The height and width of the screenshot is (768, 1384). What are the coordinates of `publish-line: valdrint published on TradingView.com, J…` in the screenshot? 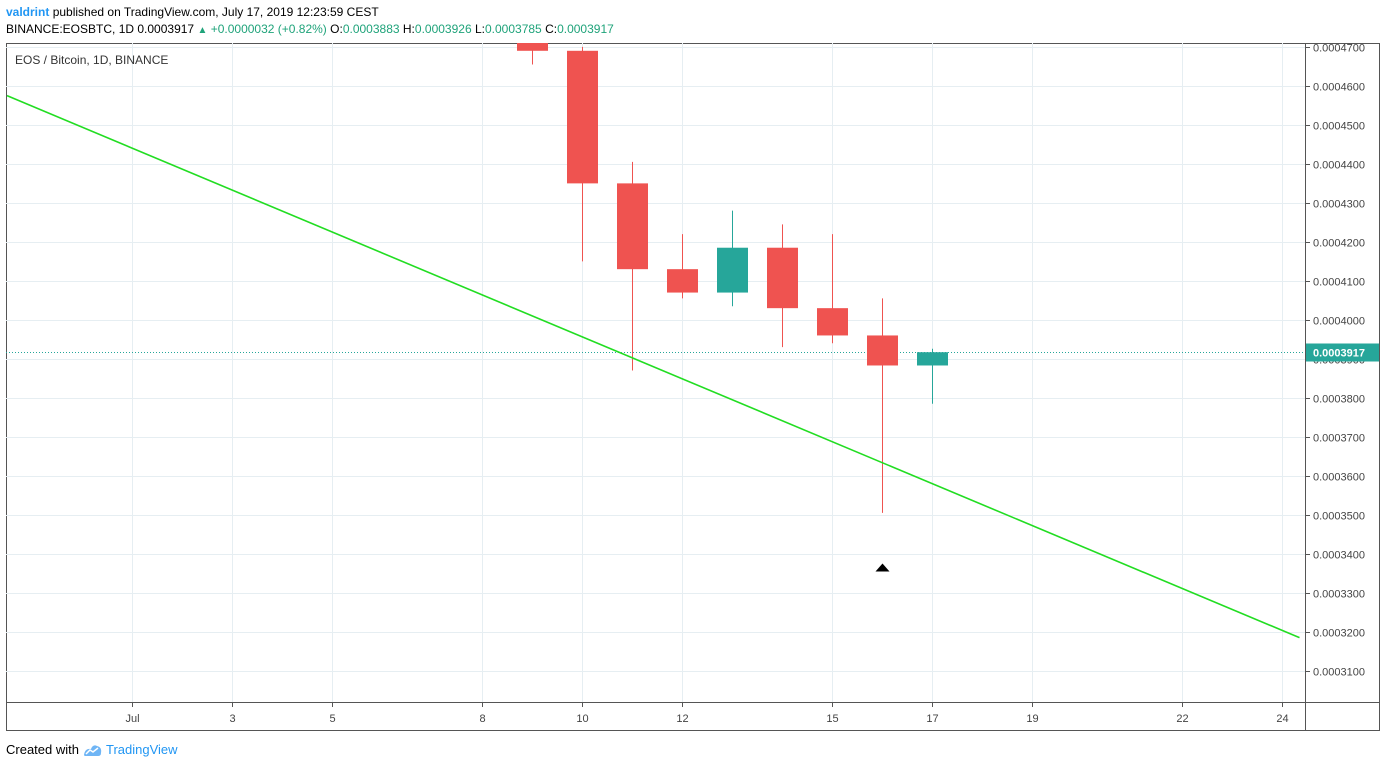 It's located at (192, 12).